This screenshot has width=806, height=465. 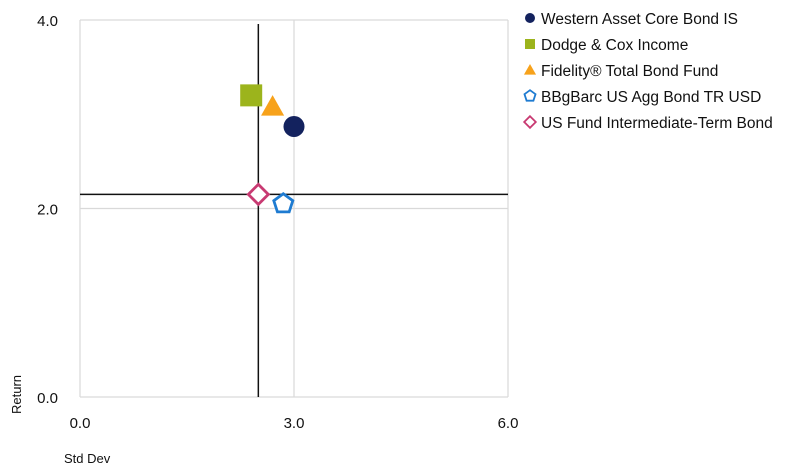 I want to click on legend-label: BBgBarc US Agg Bond TR USD, so click(x=651, y=97).